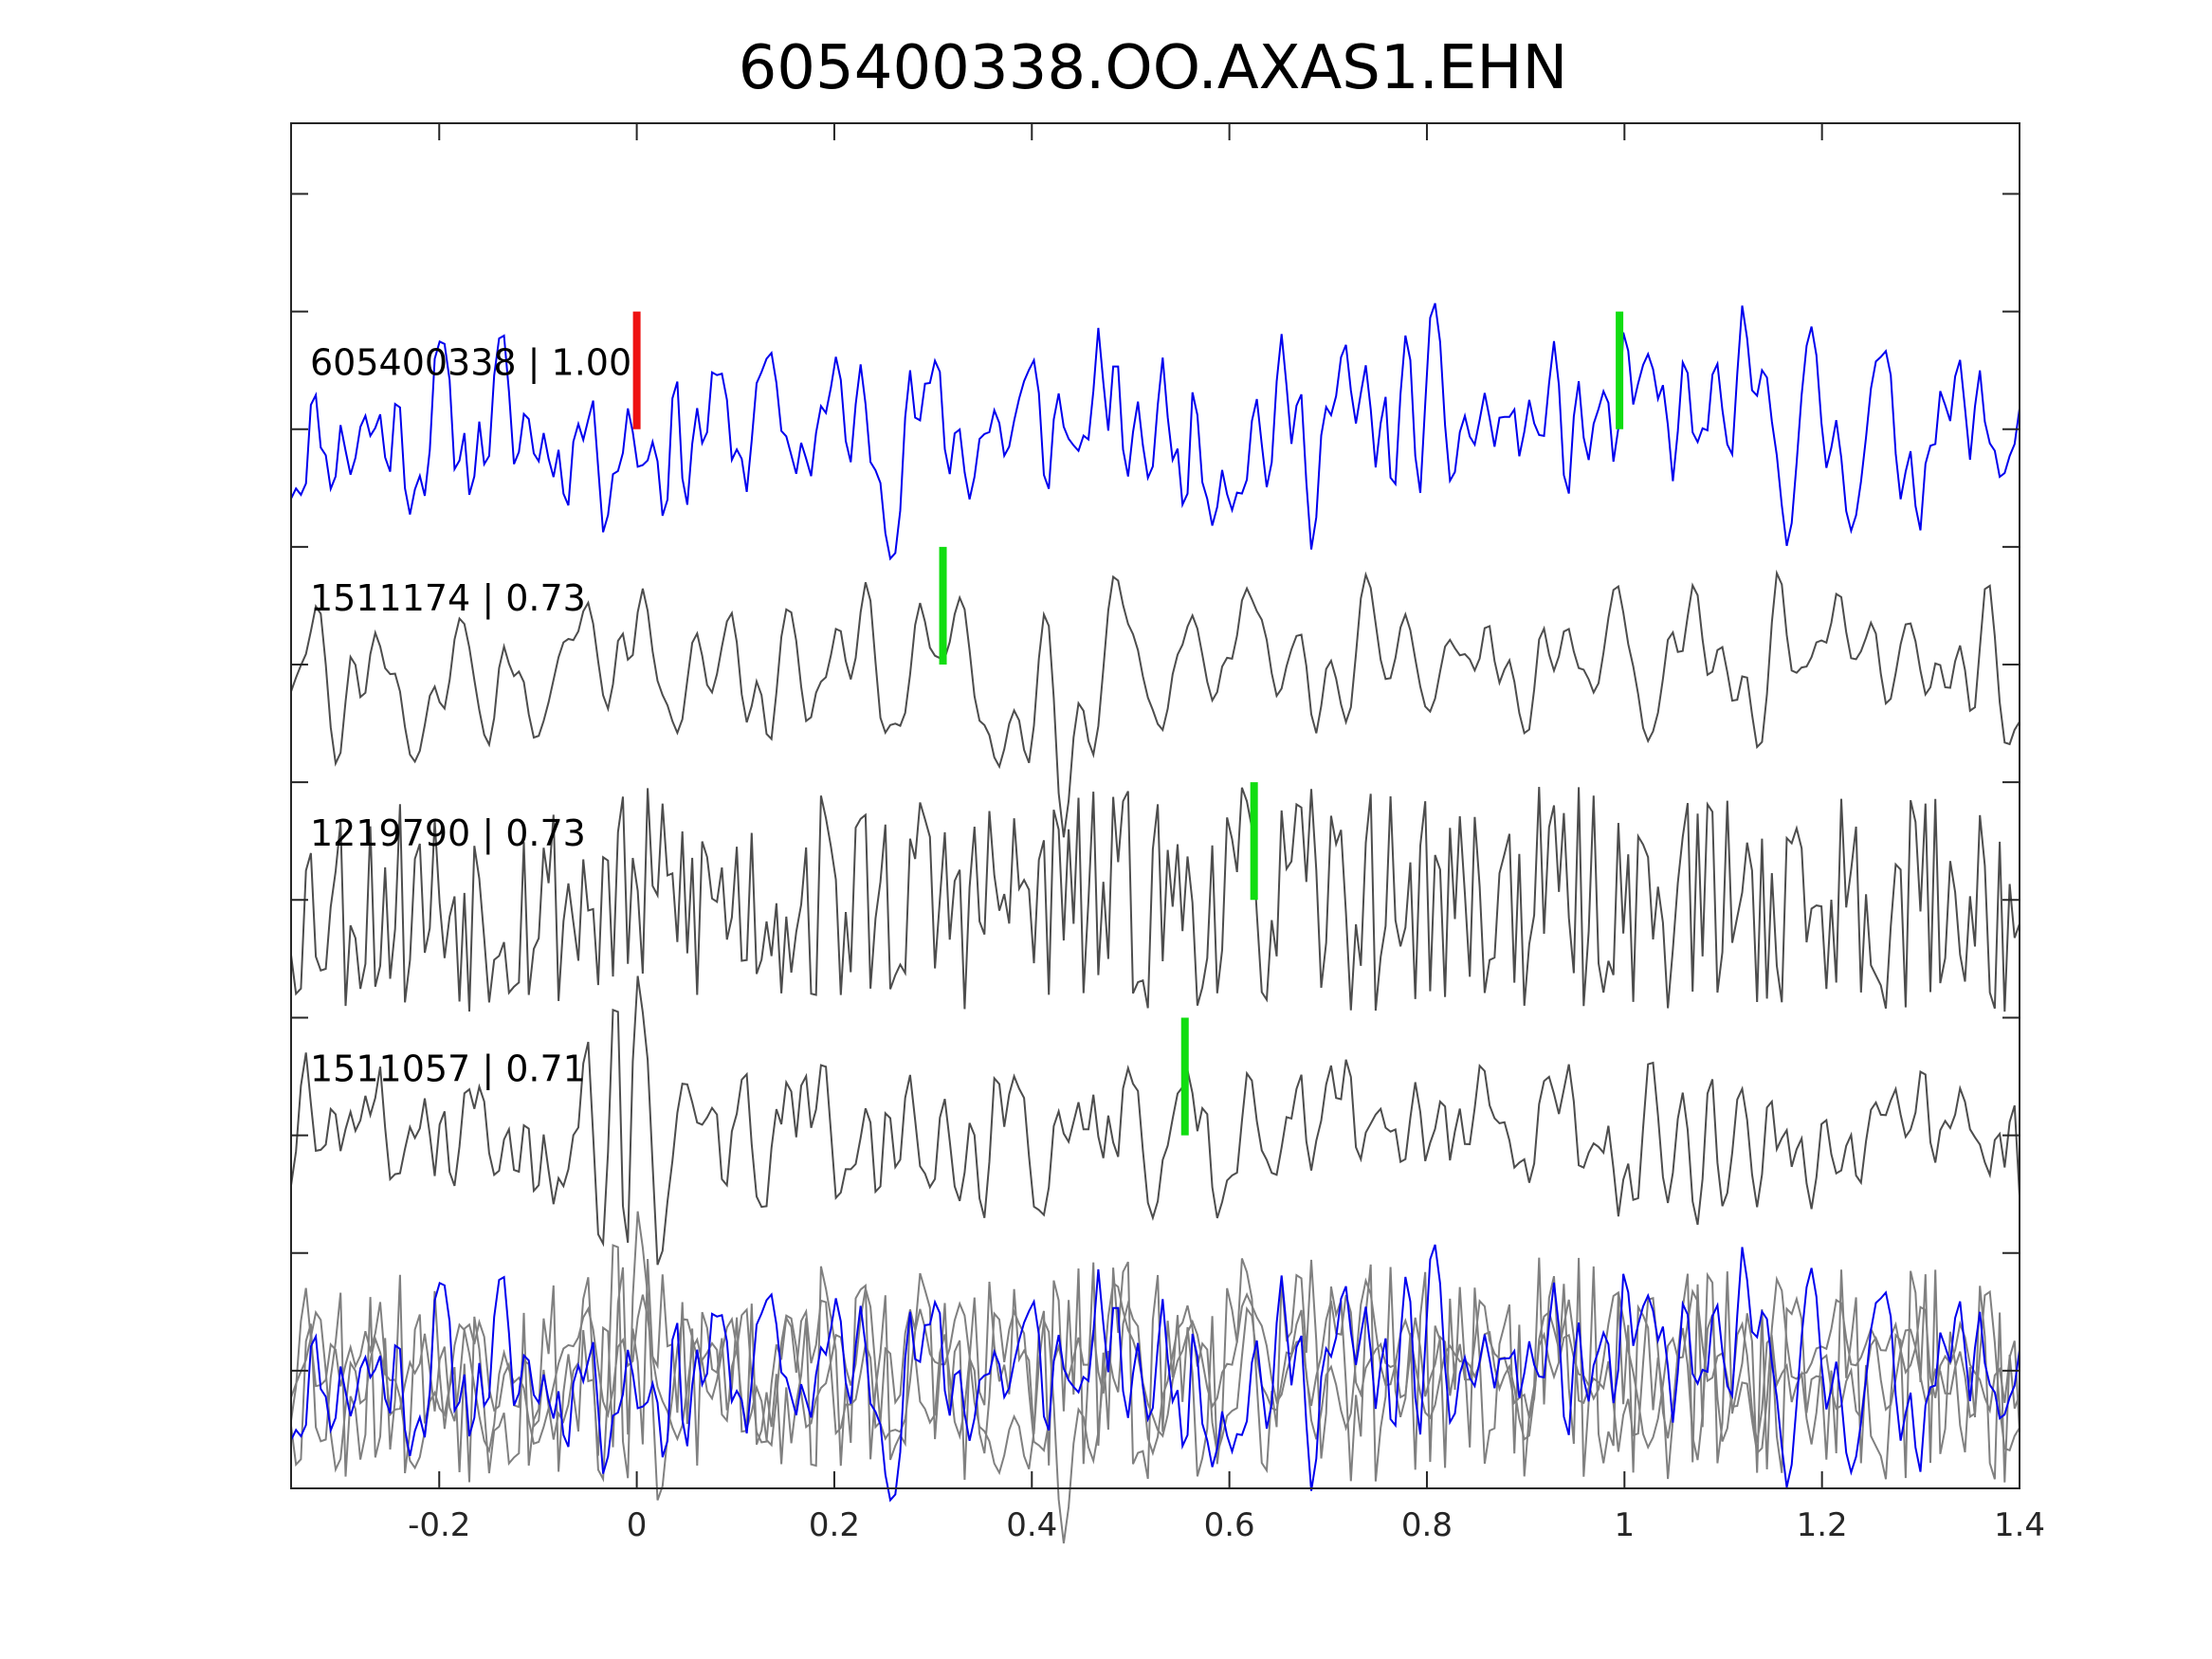 The width and height of the screenshot is (2212, 1659). I want to click on x-tick-label: 1.4, so click(2019, 1525).